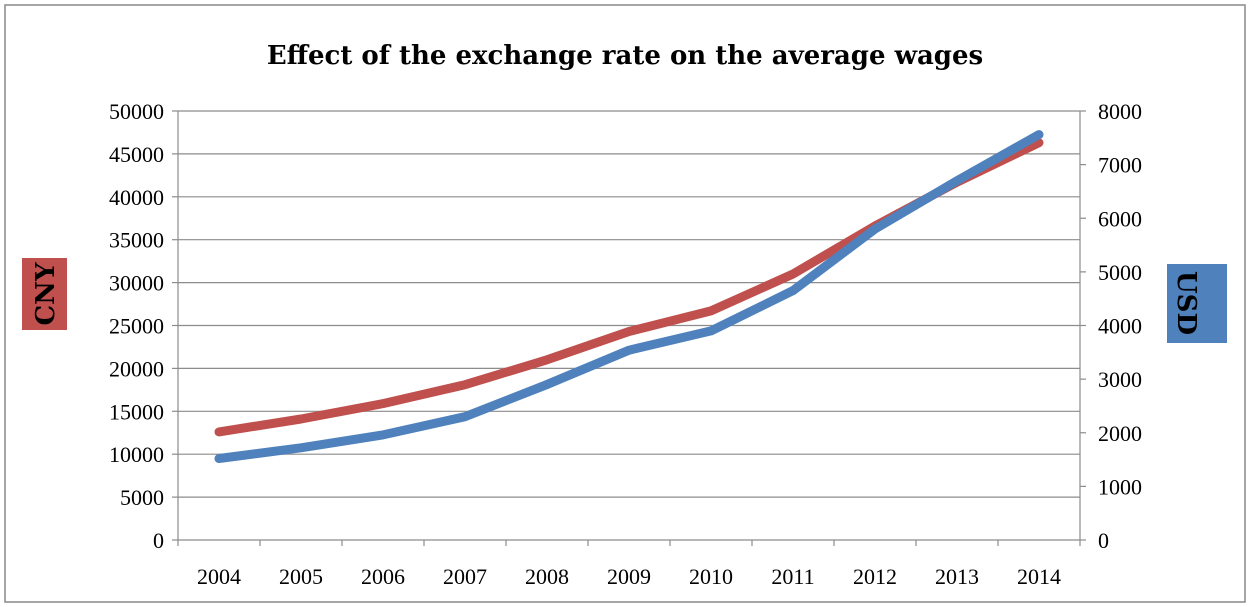 Image resolution: width=1250 pixels, height=607 pixels. What do you see at coordinates (629, 576) in the screenshot?
I see `x-tick-label: 2009` at bounding box center [629, 576].